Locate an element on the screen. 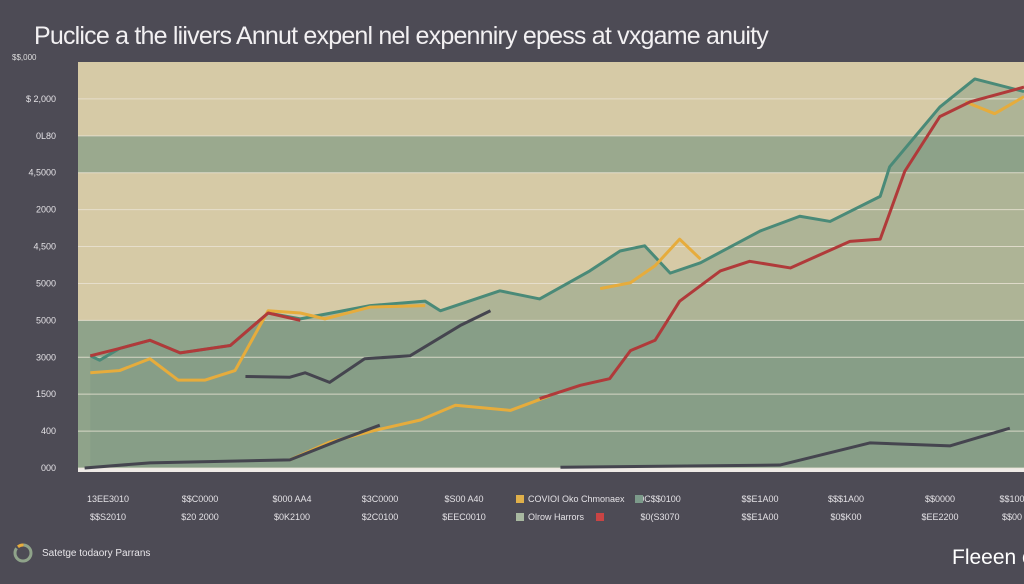  y-axis-corner-label: $$,000 is located at coordinates (24, 57).